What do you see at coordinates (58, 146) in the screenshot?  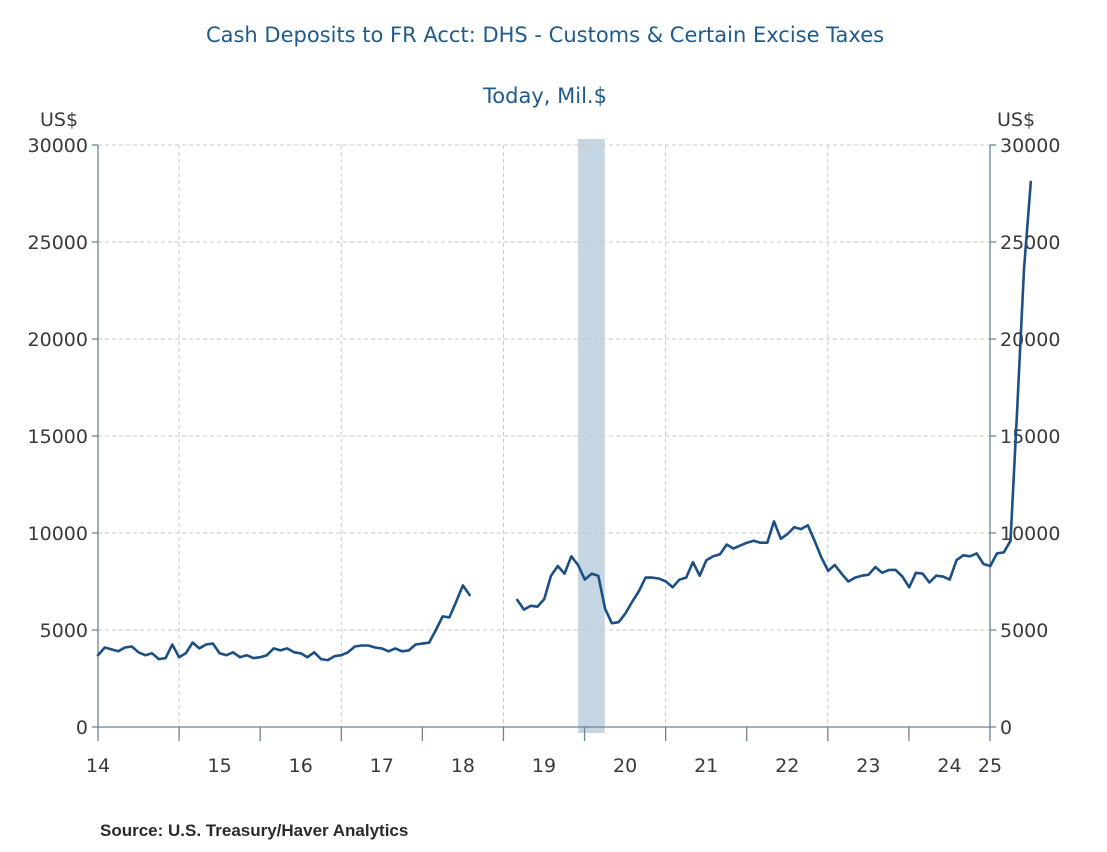 I see `y-tick-label-left: 30000` at bounding box center [58, 146].